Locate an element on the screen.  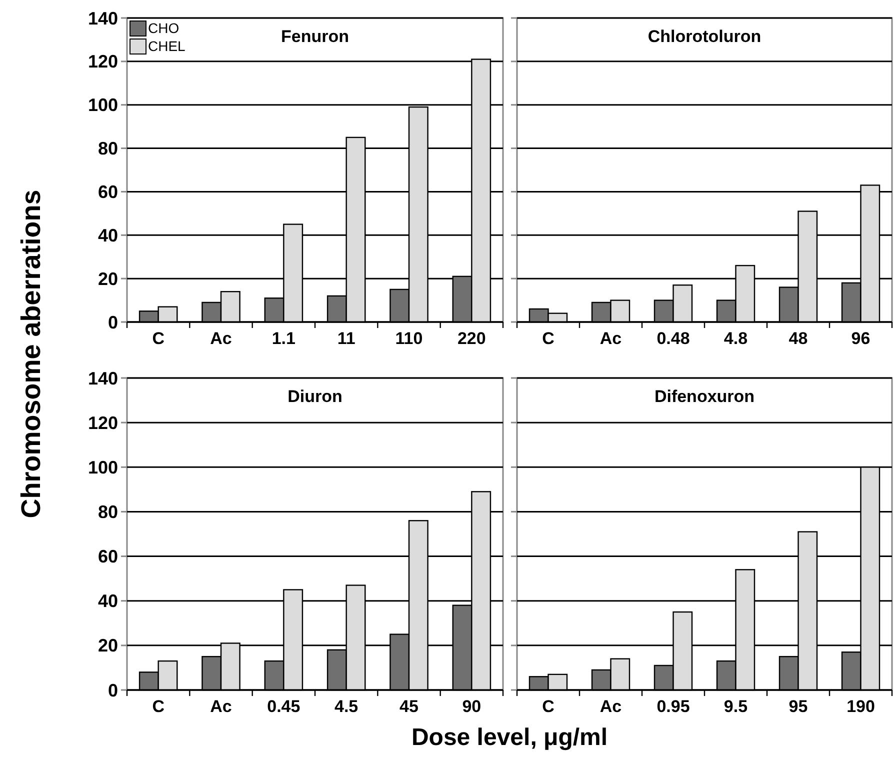
text: Diuron is located at coordinates (315, 396).